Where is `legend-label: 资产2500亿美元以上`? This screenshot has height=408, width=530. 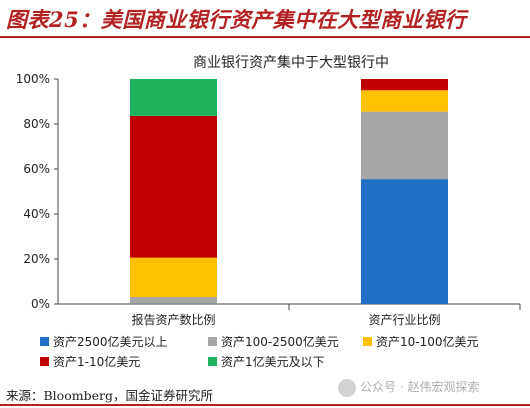 legend-label: 资产2500亿美元以上 is located at coordinates (110, 341).